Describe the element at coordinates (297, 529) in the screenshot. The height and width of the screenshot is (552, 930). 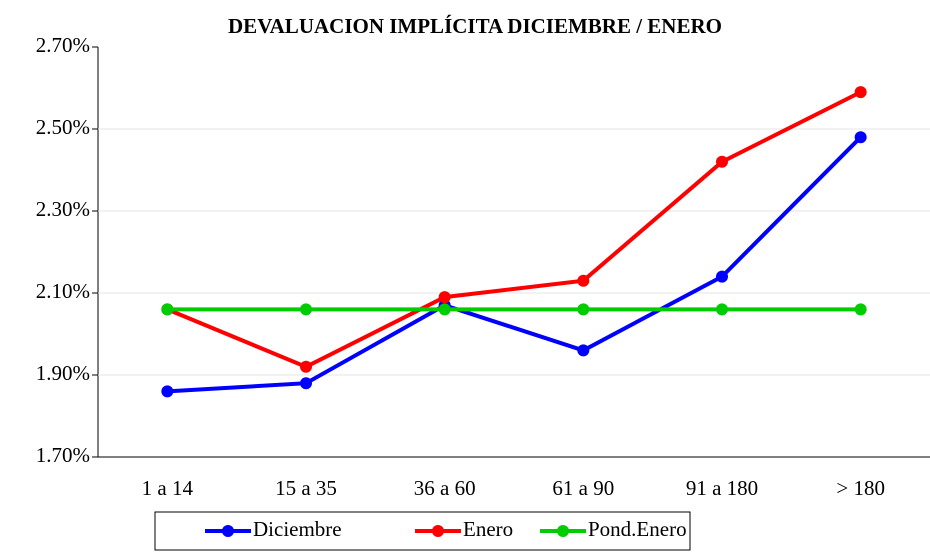
I see `legend-label: Diciembre` at that location.